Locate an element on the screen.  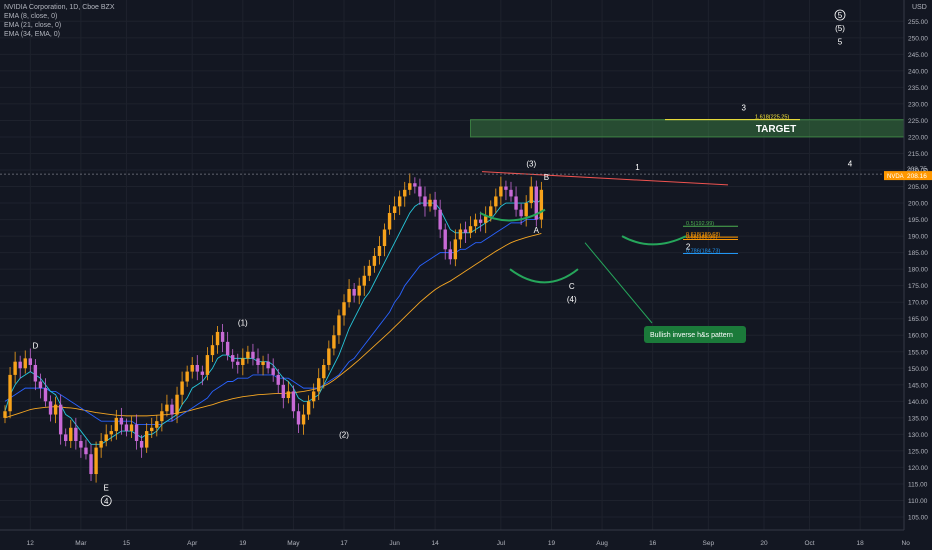
fib-label: 0.5(192.99) is located at coordinates (700, 224).